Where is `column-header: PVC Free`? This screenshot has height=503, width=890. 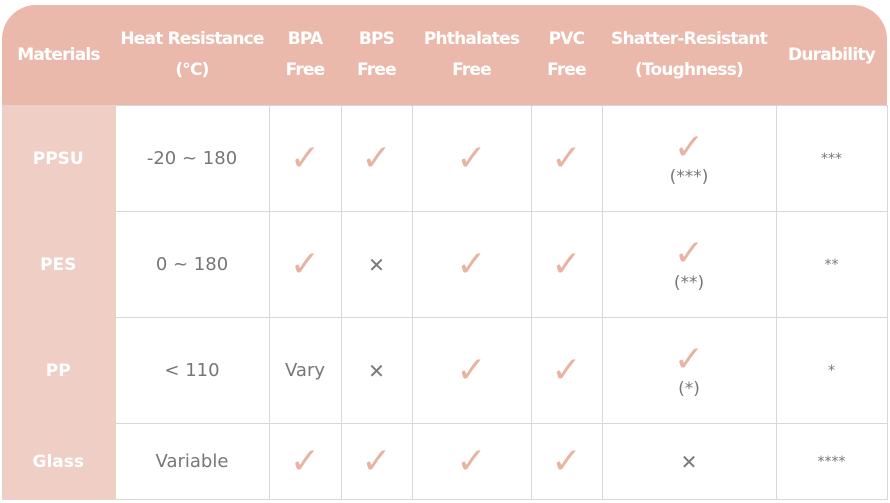 column-header: PVC Free is located at coordinates (566, 55).